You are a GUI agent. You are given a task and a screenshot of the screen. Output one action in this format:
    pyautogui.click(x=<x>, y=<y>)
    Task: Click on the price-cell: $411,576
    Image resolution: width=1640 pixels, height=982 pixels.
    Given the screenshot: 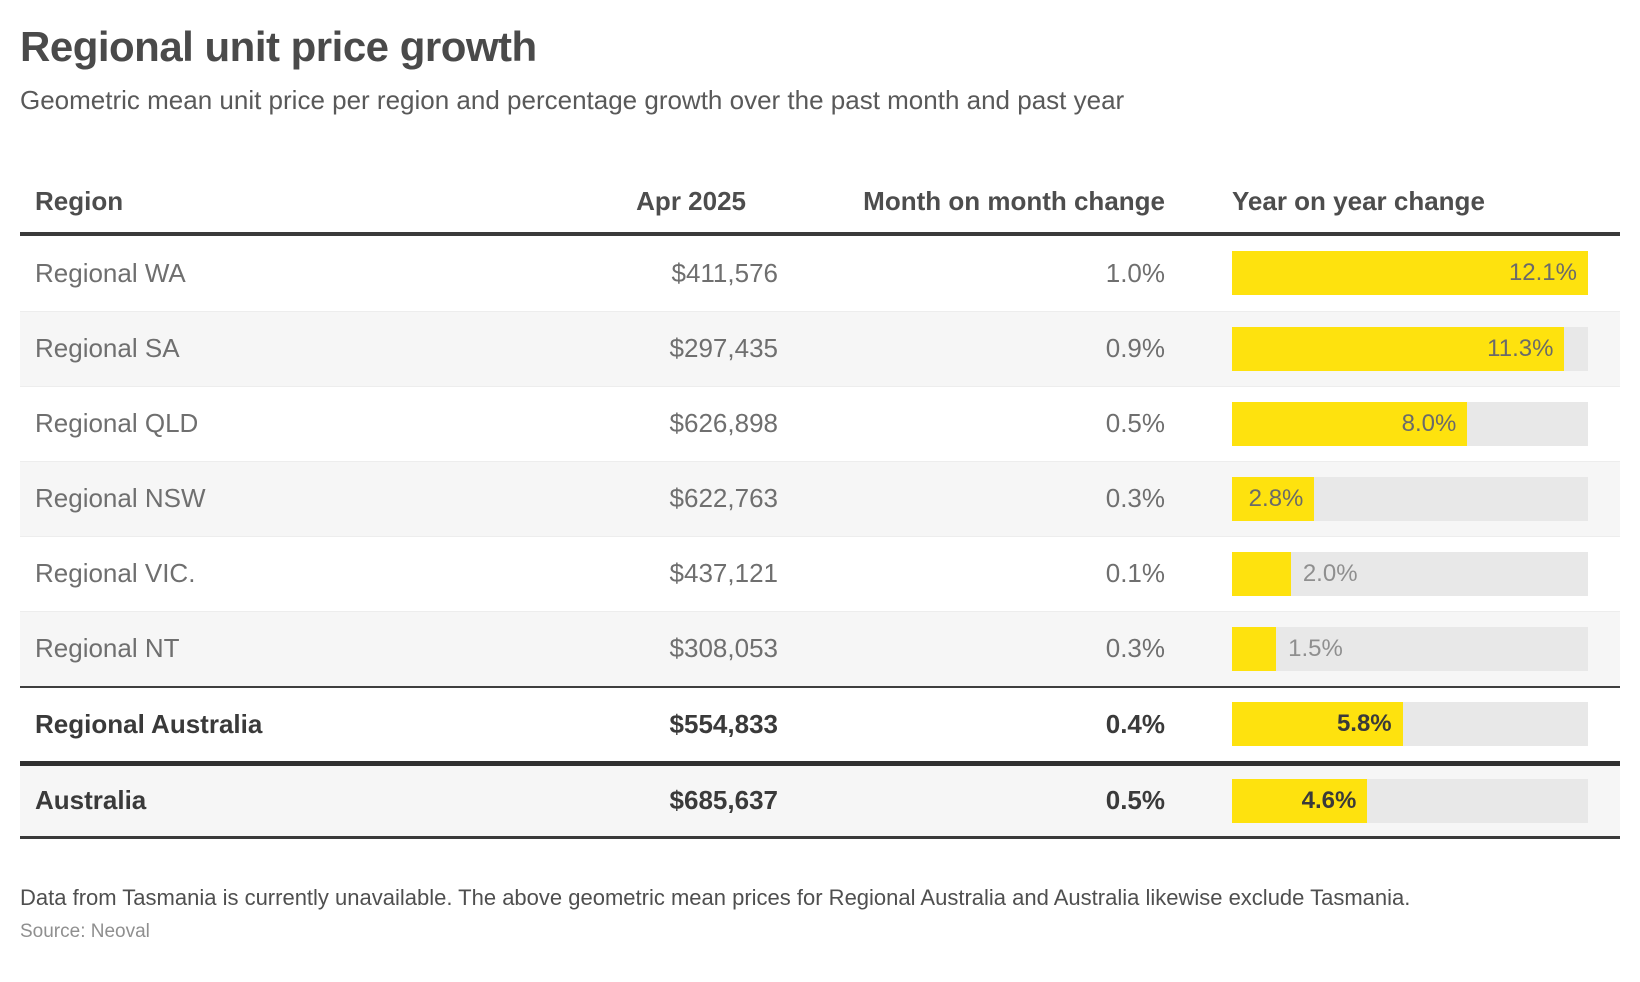 What is the action you would take?
    pyautogui.click(x=724, y=272)
    